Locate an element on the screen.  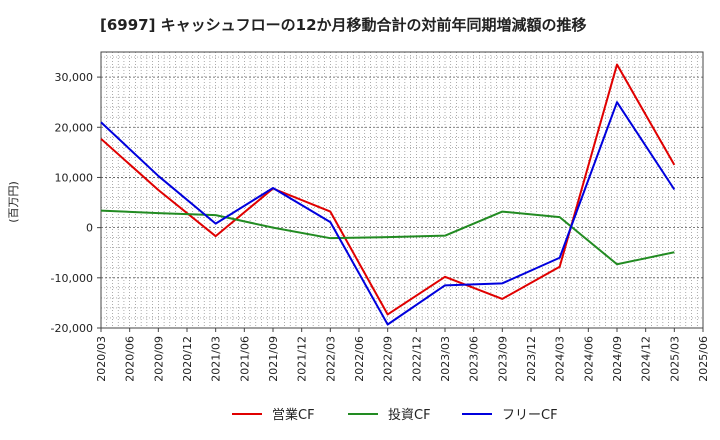
y-tick-label: -10,000 is located at coordinates (72, 278).